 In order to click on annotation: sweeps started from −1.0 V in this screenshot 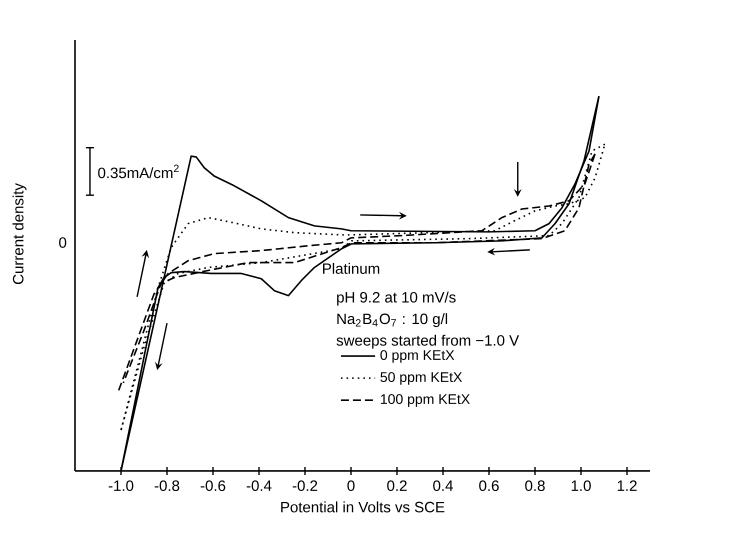, I will do `click(428, 341)`.